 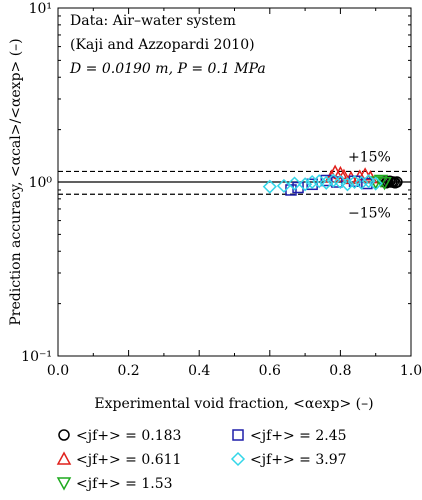 What do you see at coordinates (298, 436) in the screenshot?
I see `legend-label-4: <jf+> = 2.45` at bounding box center [298, 436].